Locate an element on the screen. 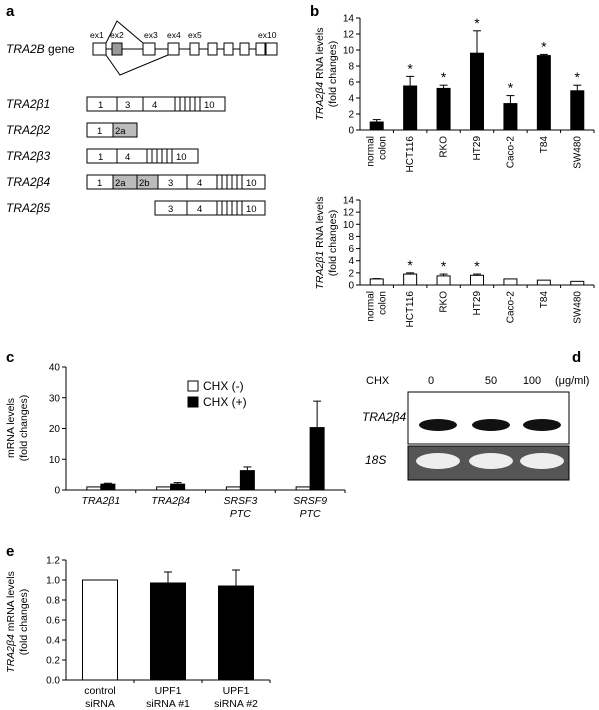  y-axis-title-rest: mRNA levels is located at coordinates (11, 602).